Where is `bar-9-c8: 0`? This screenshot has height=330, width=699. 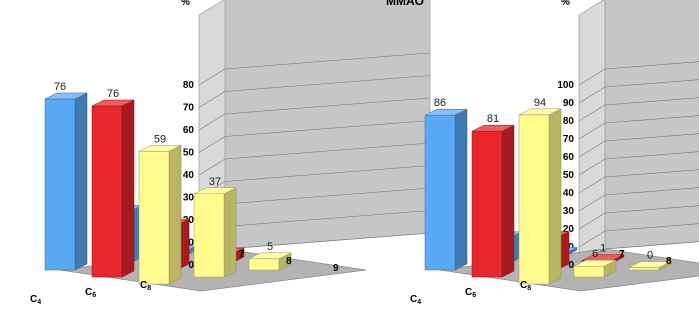
bar-9-c8: 0 is located at coordinates (650, 260).